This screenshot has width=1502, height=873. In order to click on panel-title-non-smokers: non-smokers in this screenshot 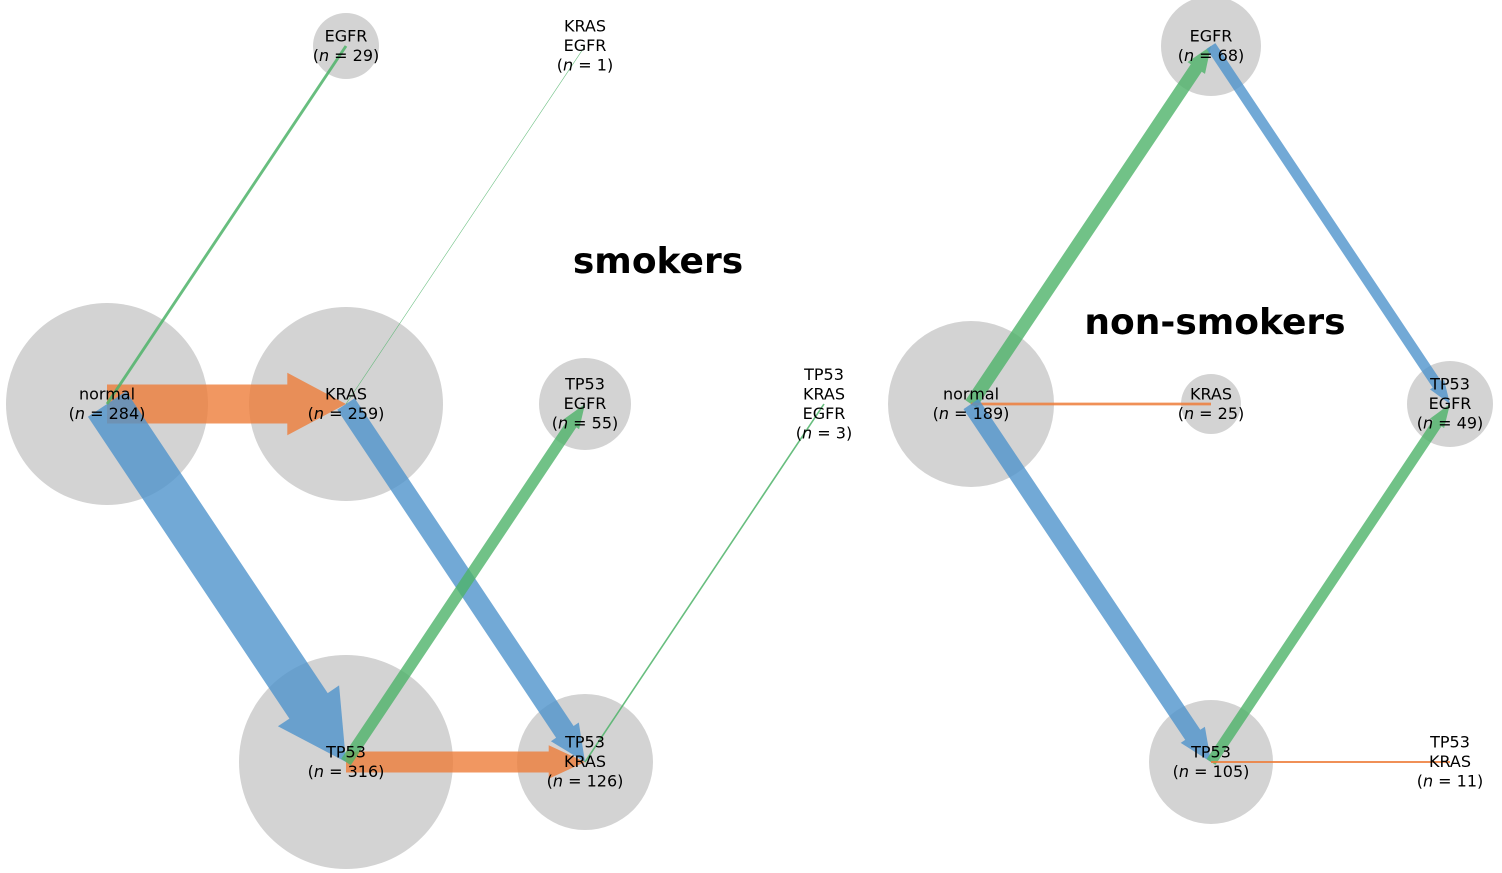, I will do `click(1214, 322)`.